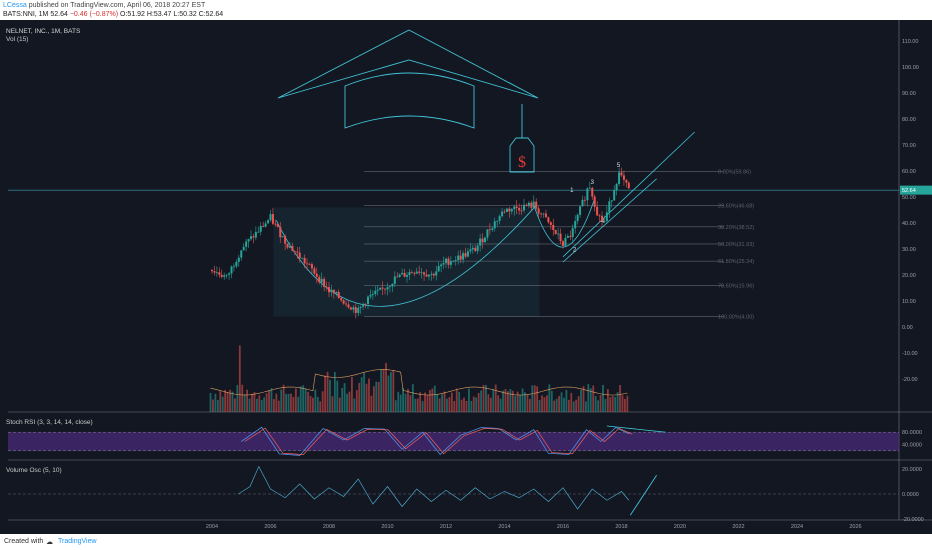 The height and width of the screenshot is (550, 932). I want to click on price-candles, so click(420, 243).